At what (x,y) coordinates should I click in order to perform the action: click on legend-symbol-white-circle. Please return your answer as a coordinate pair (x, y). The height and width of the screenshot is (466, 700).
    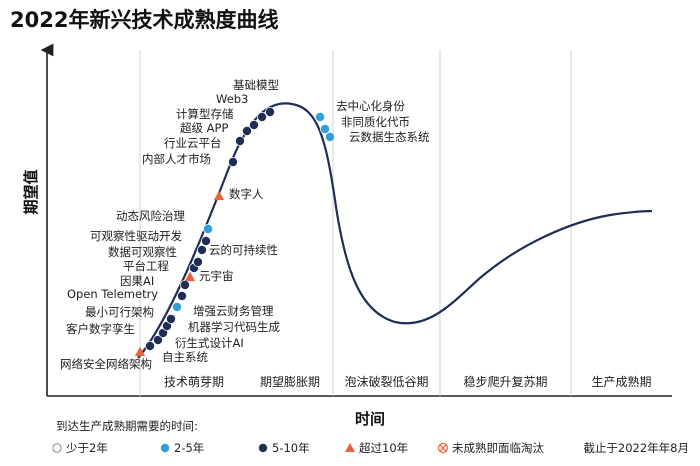
    Looking at the image, I should click on (57, 448).